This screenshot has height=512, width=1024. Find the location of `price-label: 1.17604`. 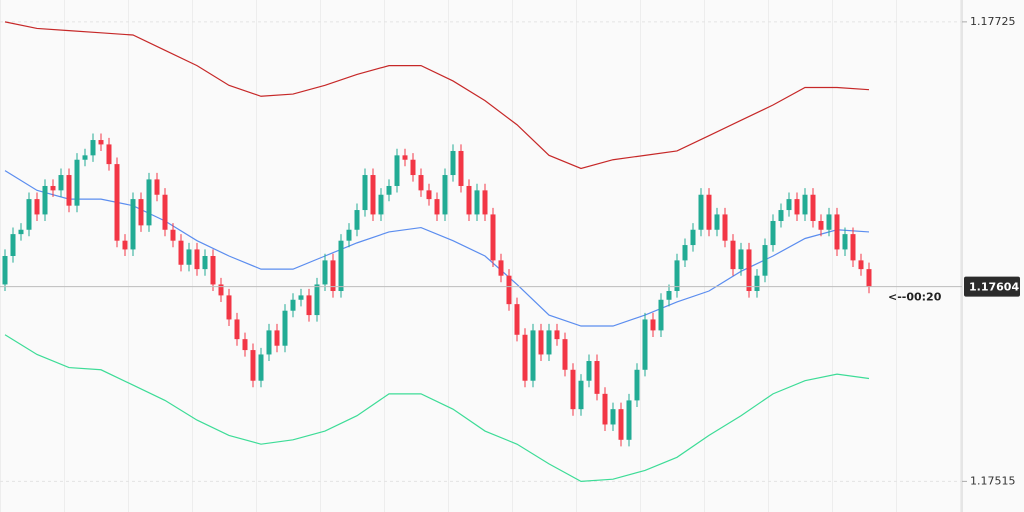

price-label: 1.17604 is located at coordinates (994, 287).